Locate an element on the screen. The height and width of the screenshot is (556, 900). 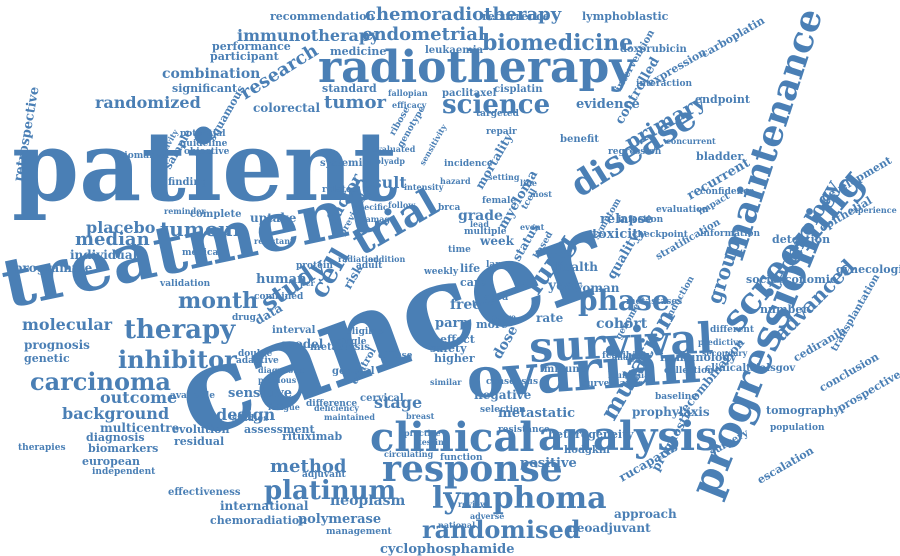
word-clinicaltrialsgov: clinicaltrialsgov is located at coordinates (750, 368).